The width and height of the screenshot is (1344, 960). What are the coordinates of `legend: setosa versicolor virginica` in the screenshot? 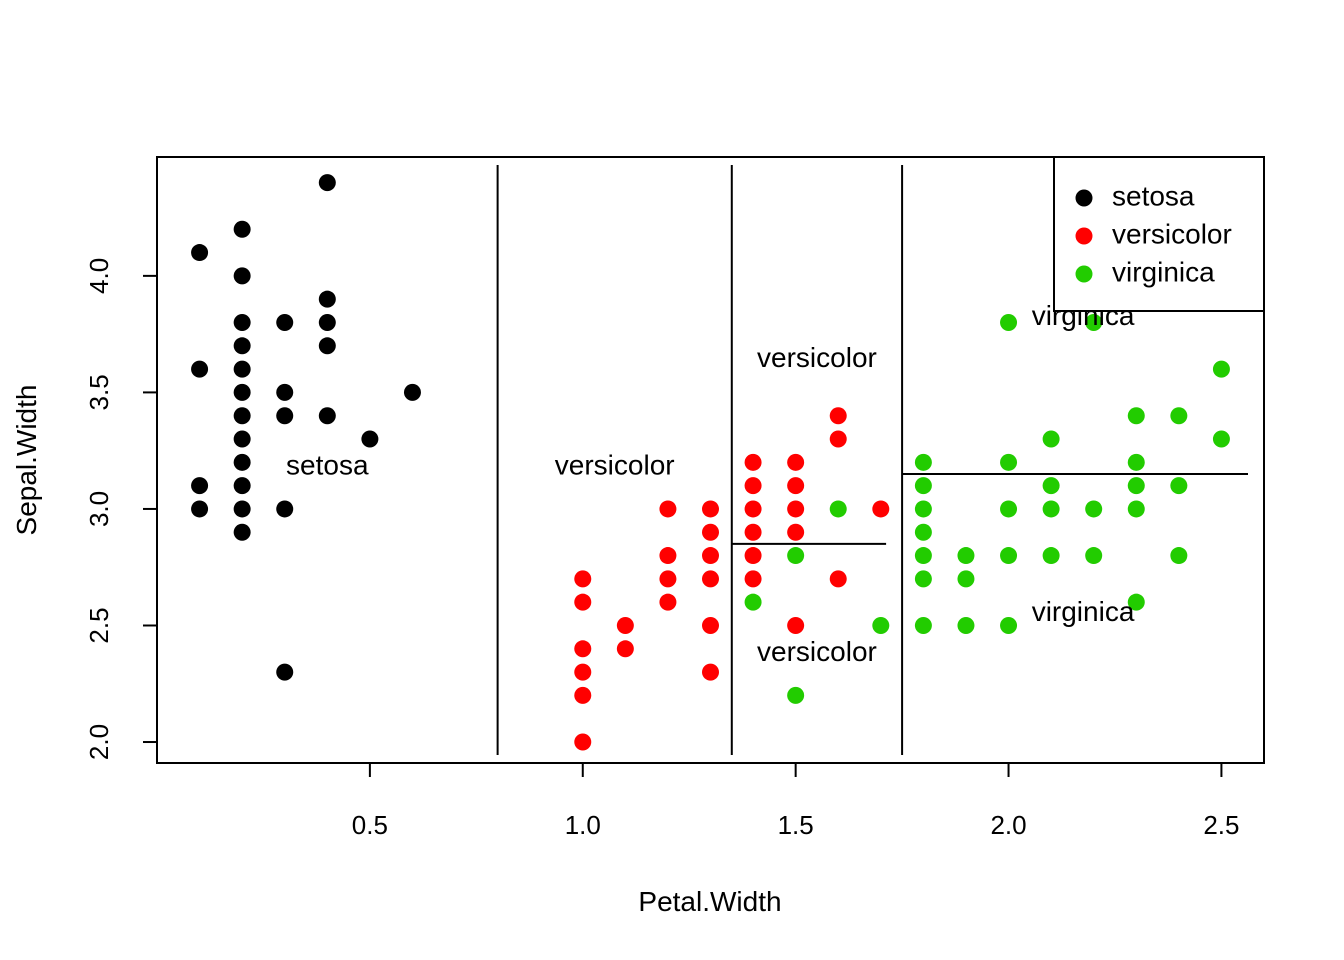 It's located at (1159, 234).